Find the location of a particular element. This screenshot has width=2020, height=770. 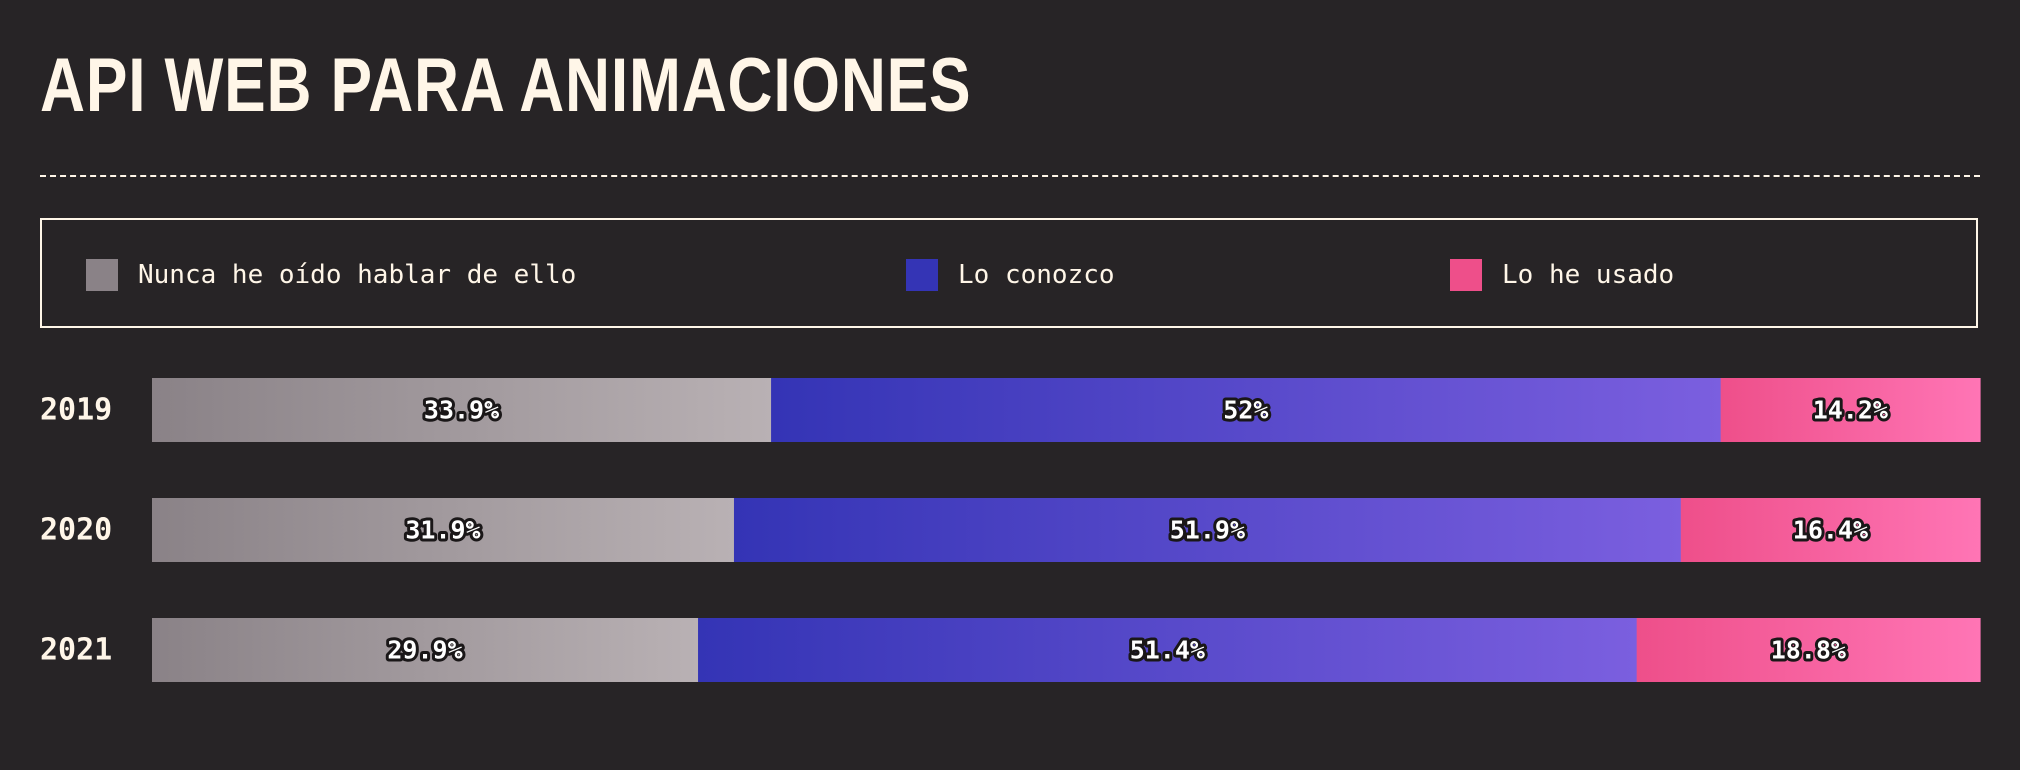

legend-swatch-know is located at coordinates (922, 275).